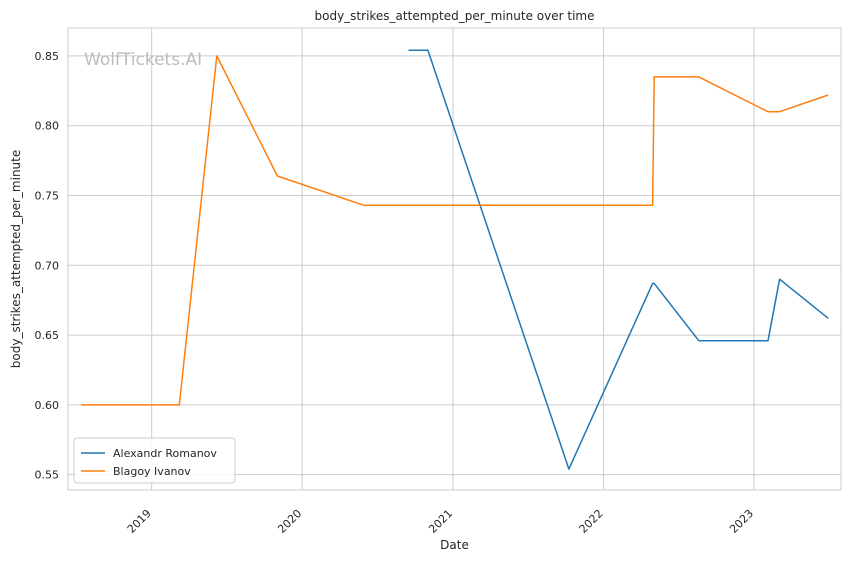 This screenshot has width=852, height=561. I want to click on x-tick-label: 2022, so click(591, 521).